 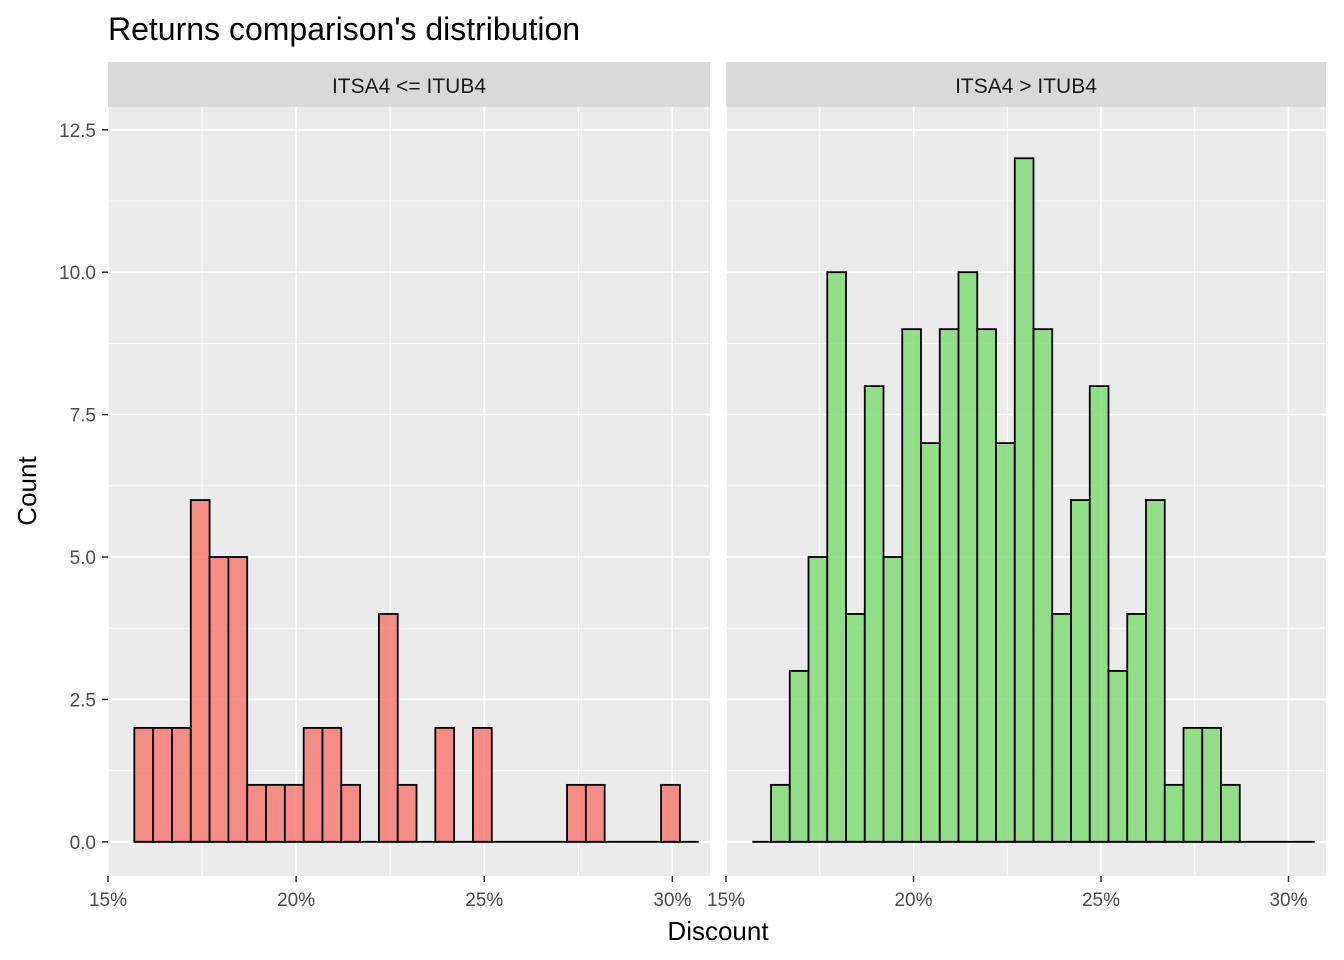 What do you see at coordinates (83, 416) in the screenshot?
I see `y-tick-label: 7.5` at bounding box center [83, 416].